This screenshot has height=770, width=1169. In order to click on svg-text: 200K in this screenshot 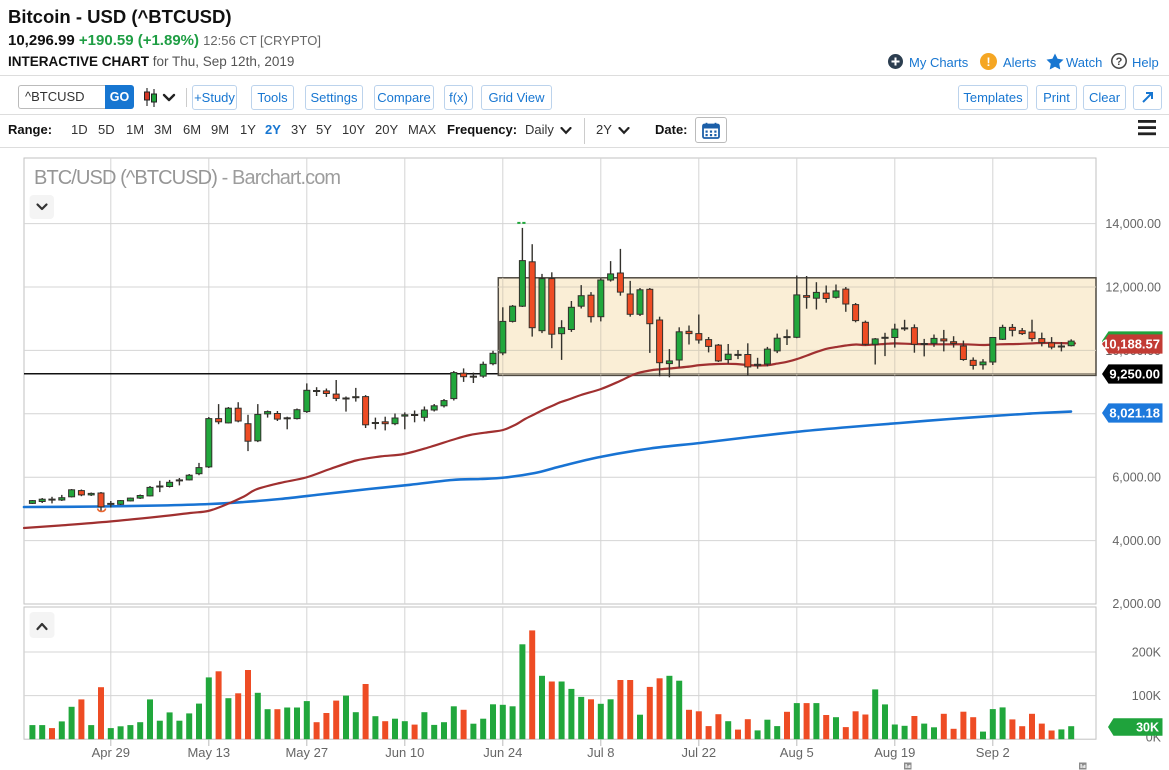, I will do `click(1147, 653)`.